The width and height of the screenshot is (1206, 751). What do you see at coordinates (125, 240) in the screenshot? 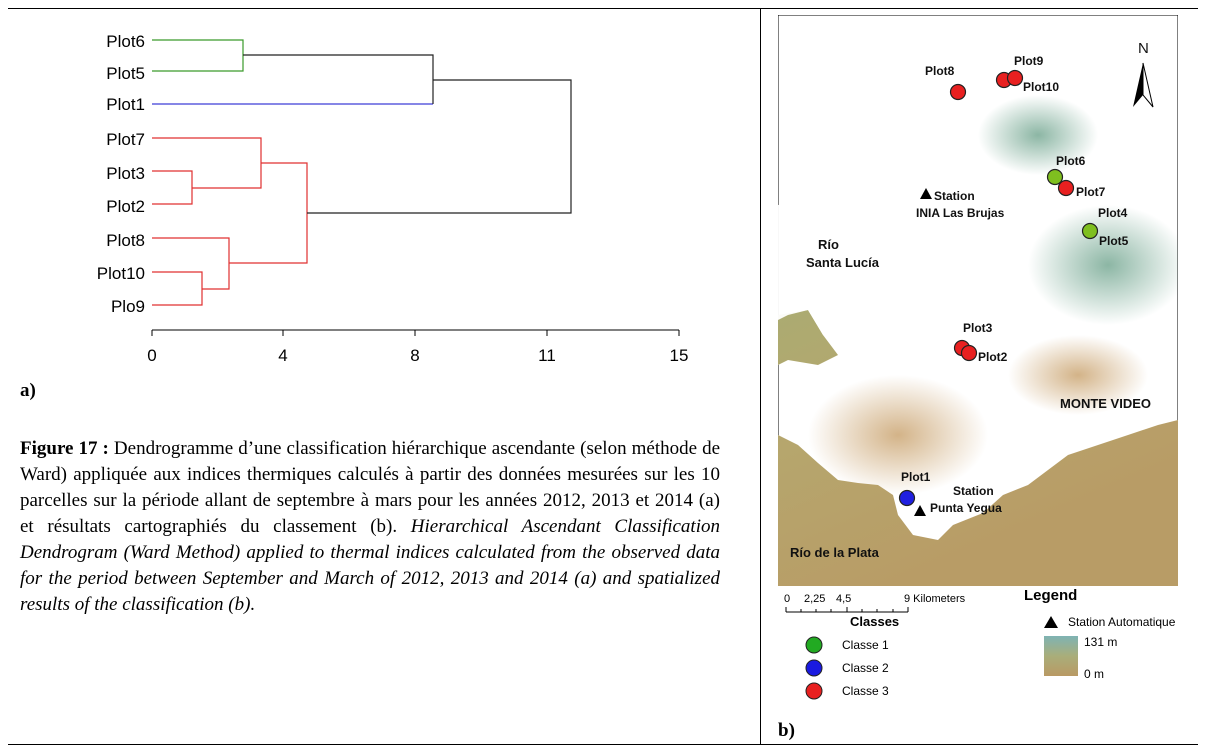
I see `leaf-label: Plot8` at bounding box center [125, 240].